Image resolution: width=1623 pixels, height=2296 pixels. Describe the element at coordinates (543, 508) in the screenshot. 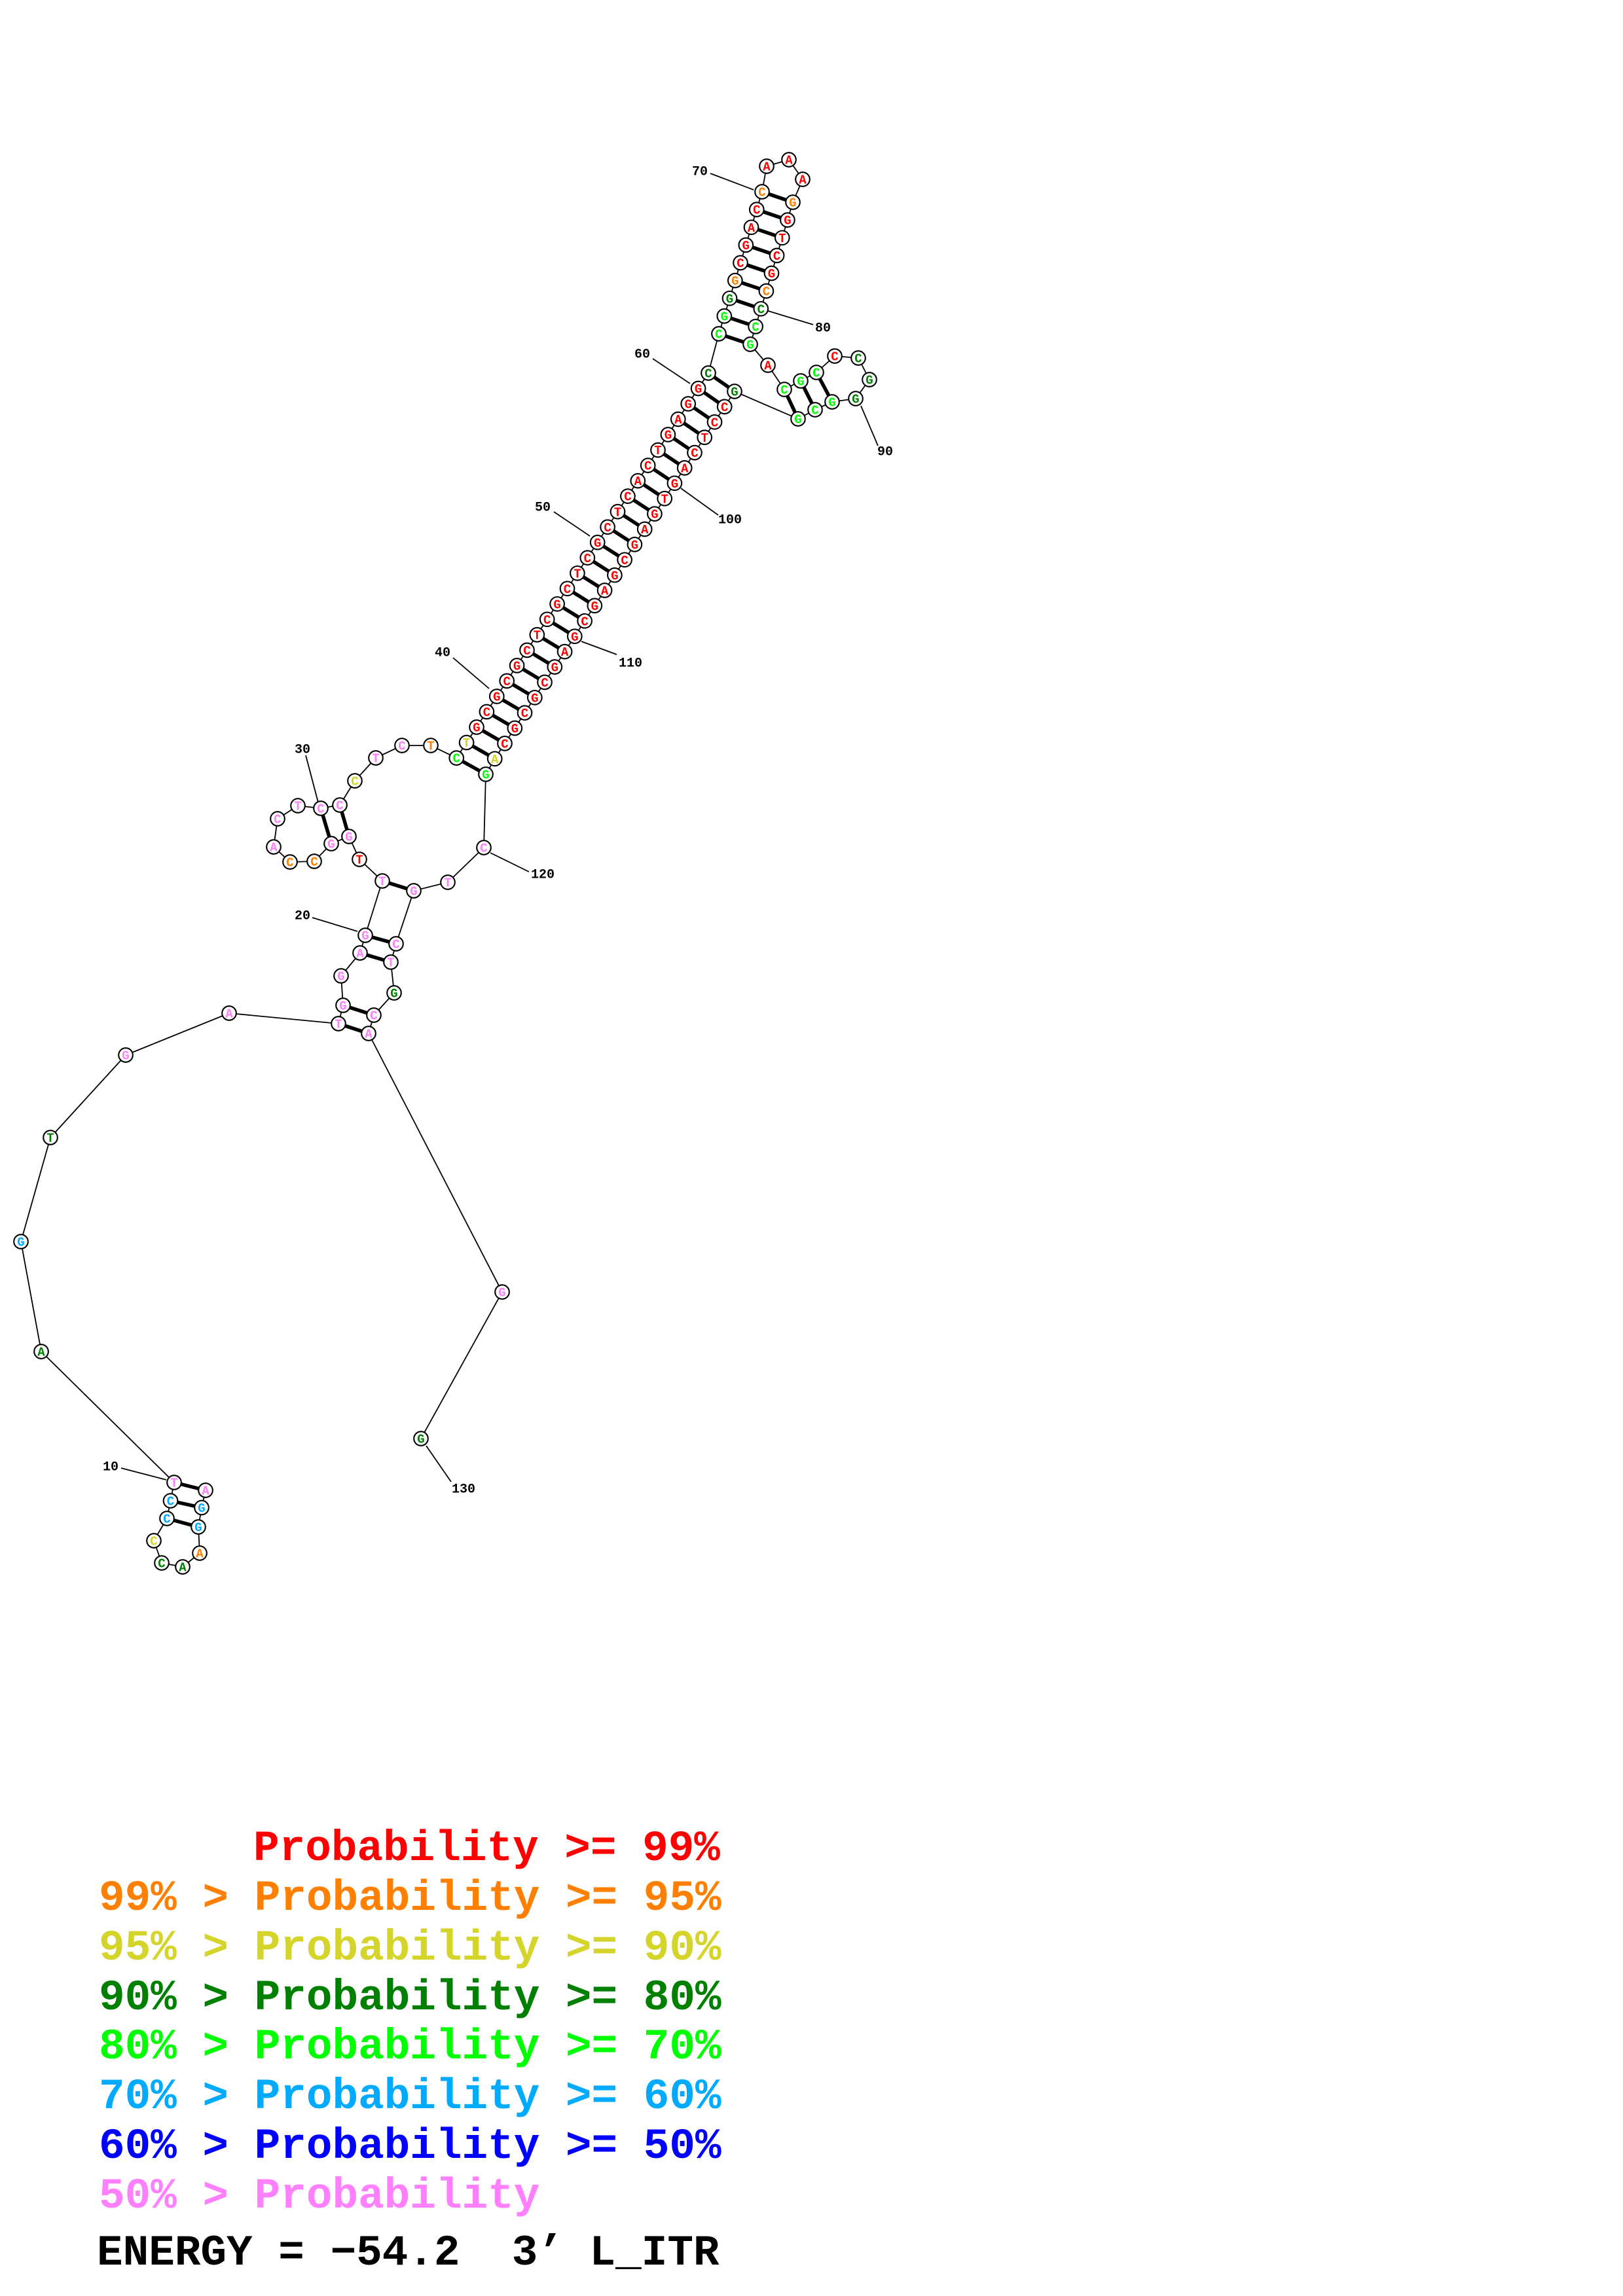

I see `svg-text: 50` at that location.